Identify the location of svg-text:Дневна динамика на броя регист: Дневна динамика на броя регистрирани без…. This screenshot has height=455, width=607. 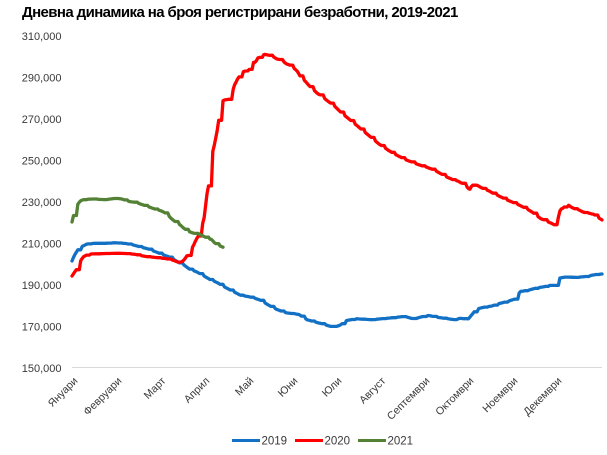
(240, 12).